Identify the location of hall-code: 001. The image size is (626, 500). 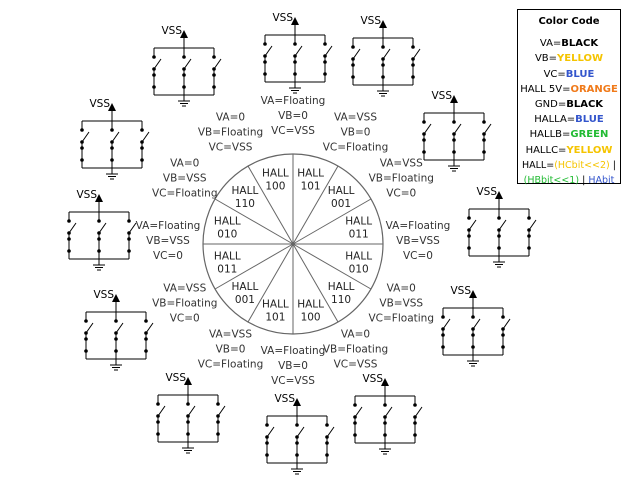
(245, 300).